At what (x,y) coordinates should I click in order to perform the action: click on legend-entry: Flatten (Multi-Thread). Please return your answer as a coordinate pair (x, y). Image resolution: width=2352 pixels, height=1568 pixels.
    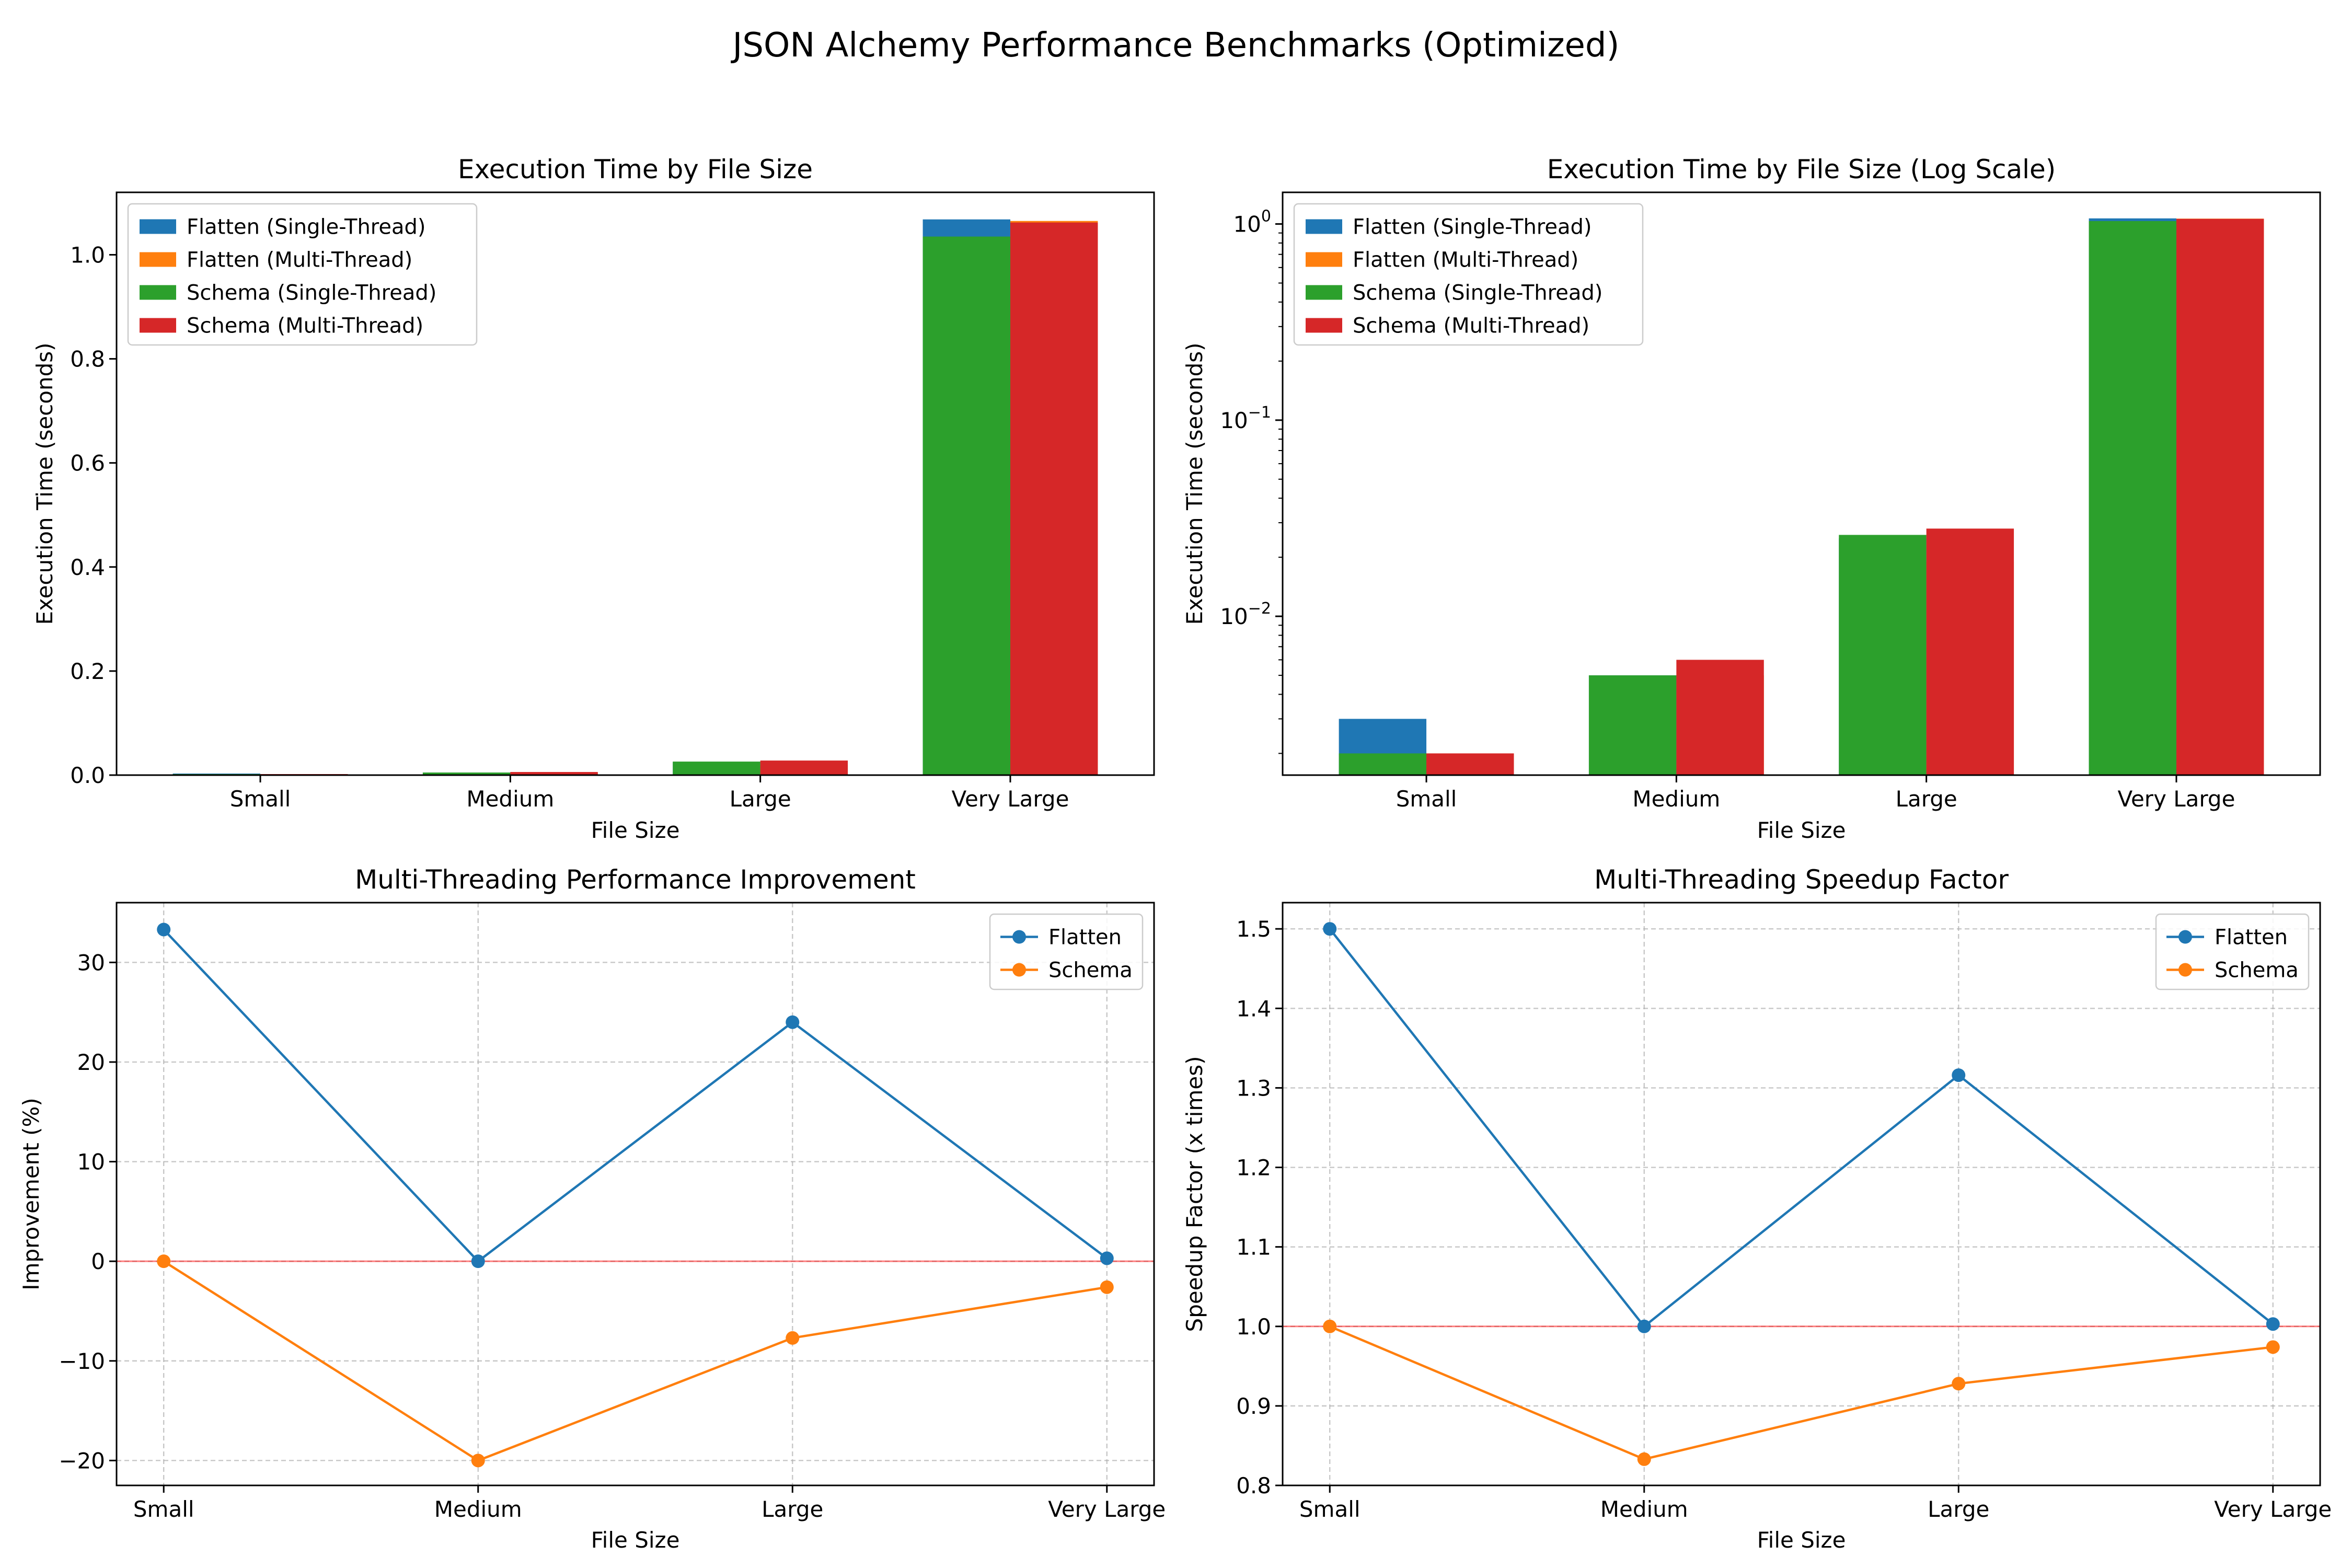
    Looking at the image, I should click on (1442, 260).